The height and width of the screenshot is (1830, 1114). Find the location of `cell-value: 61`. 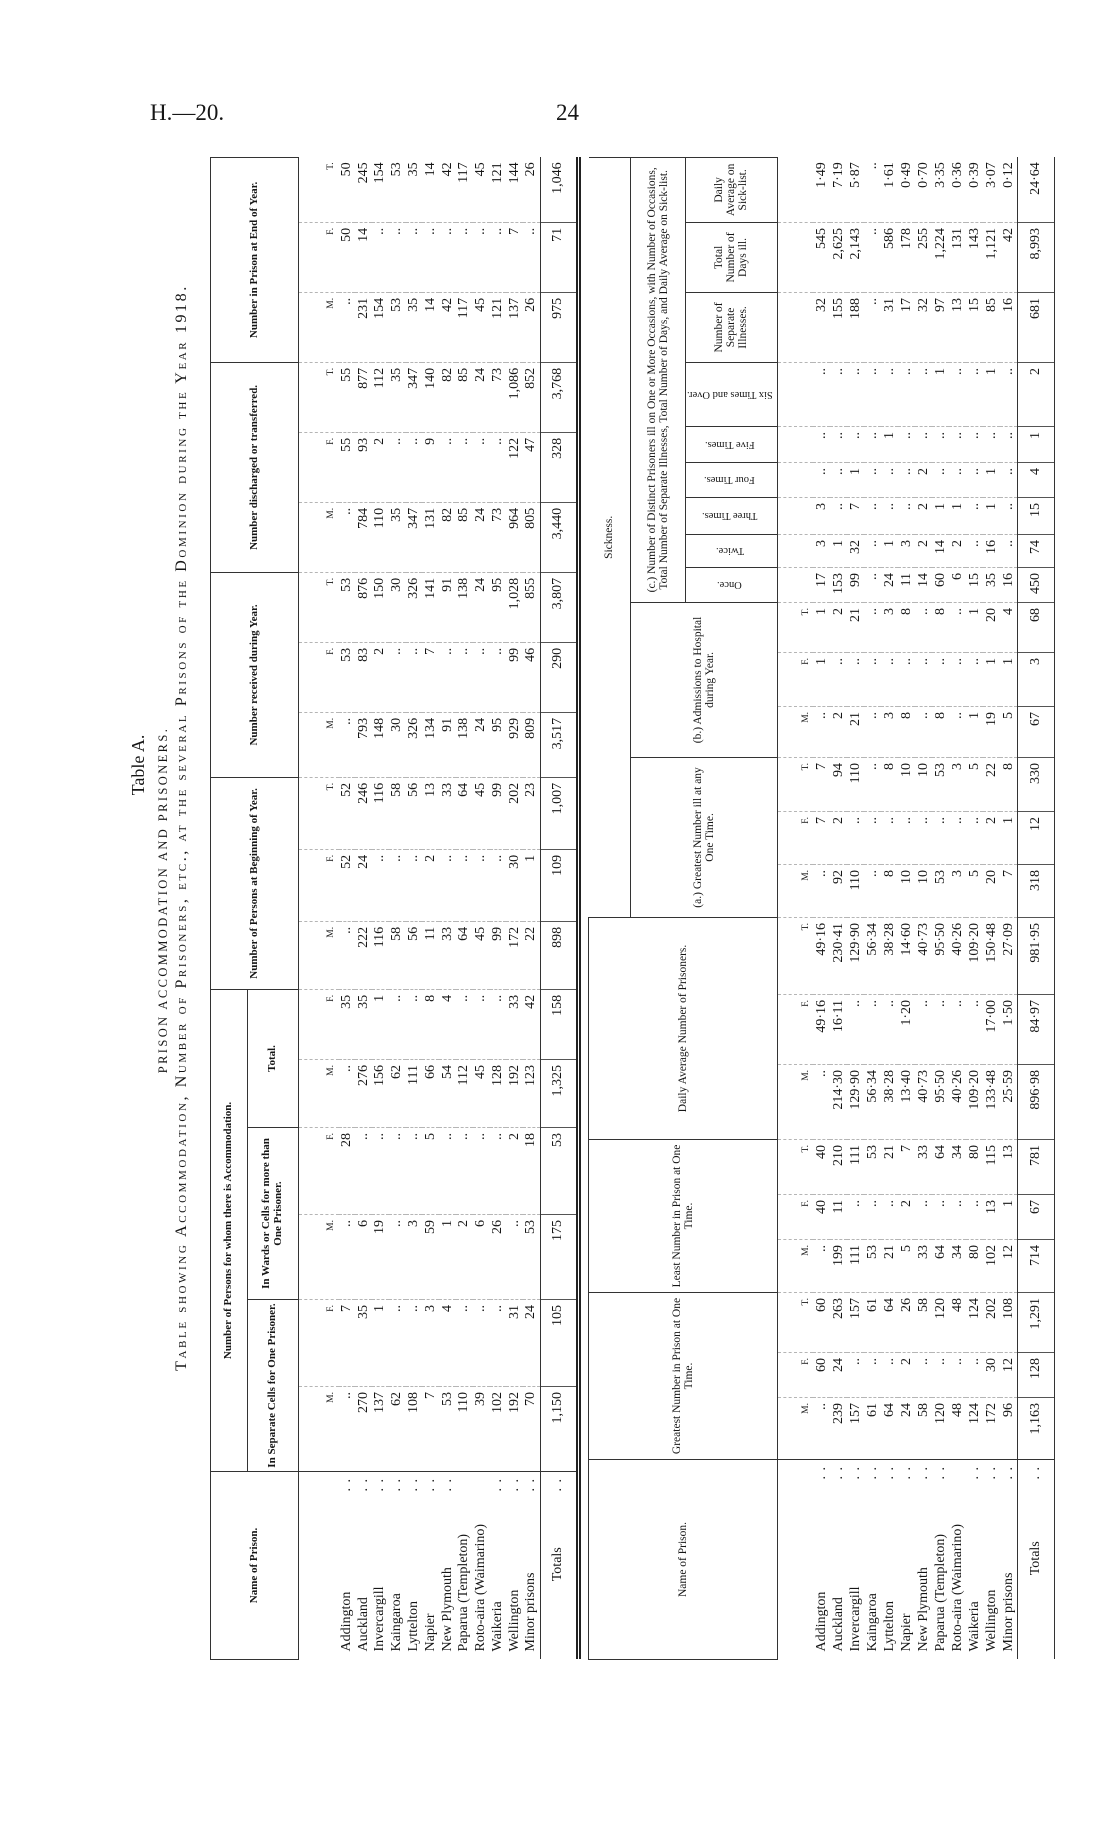

cell-value: 61 is located at coordinates (873, 1428).